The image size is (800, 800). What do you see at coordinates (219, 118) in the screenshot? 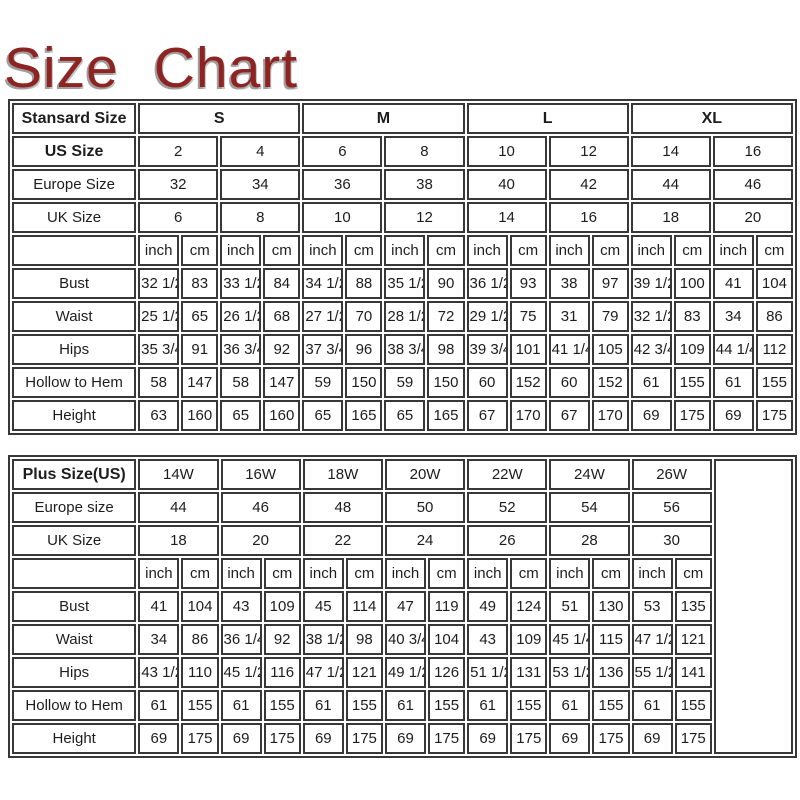
I see `table-cell: S` at bounding box center [219, 118].